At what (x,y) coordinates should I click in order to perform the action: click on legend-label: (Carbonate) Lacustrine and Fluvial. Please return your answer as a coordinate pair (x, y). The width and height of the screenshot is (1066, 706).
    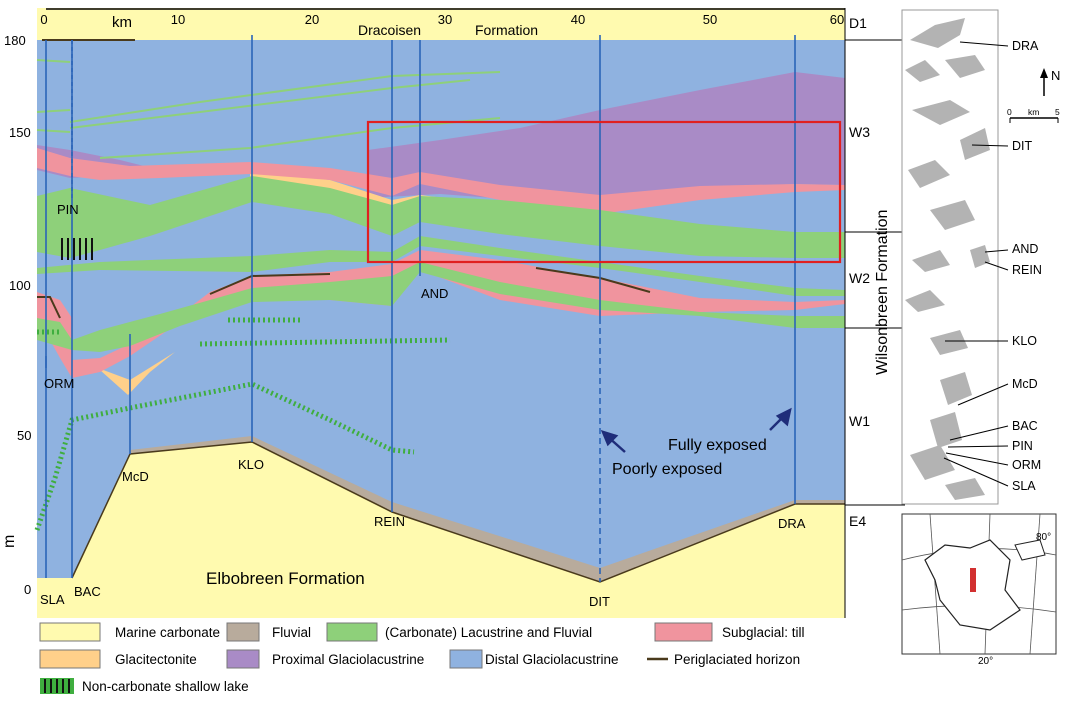
    Looking at the image, I should click on (488, 632).